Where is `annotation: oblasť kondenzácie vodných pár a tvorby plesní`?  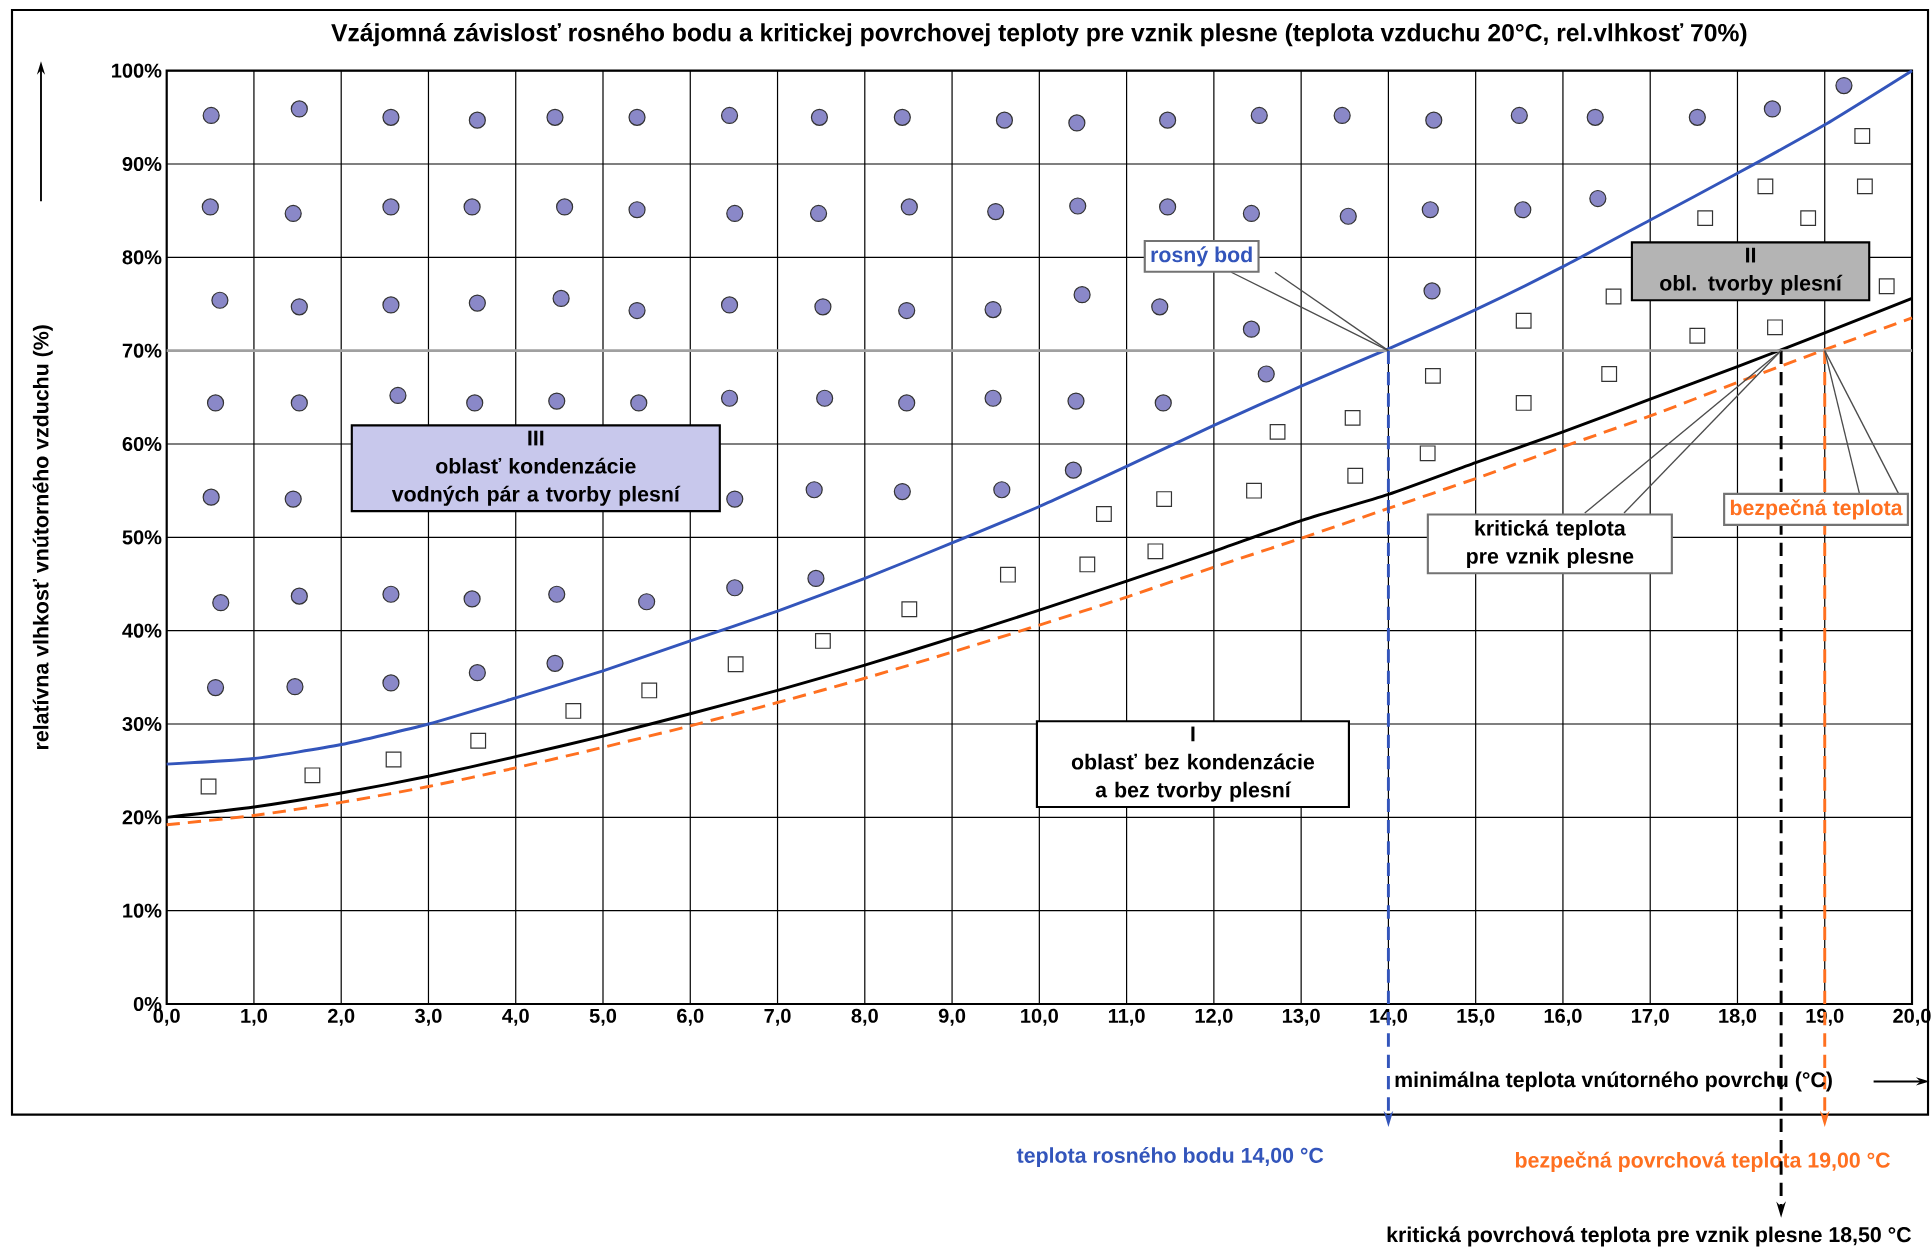 annotation: oblasť kondenzácie vodných pár a tvorby plesní is located at coordinates (536, 481).